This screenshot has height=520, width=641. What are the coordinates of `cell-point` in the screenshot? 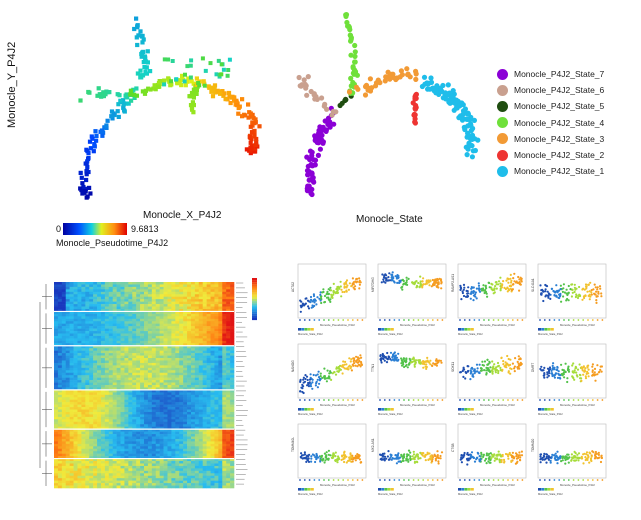 It's located at (217, 90).